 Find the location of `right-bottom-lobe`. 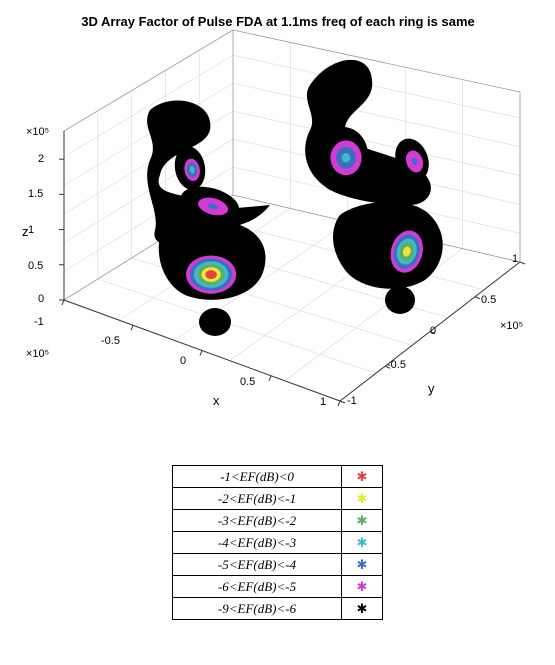

right-bottom-lobe is located at coordinates (400, 300).